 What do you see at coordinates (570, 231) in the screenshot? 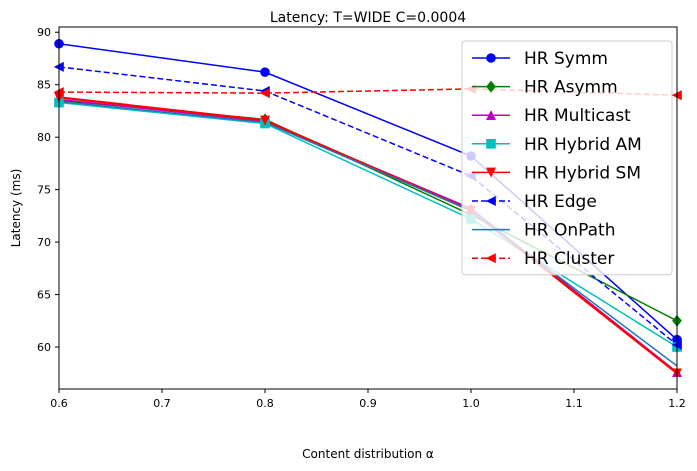
I see `legend-label-hr-onpath: HR OnPath` at bounding box center [570, 231].